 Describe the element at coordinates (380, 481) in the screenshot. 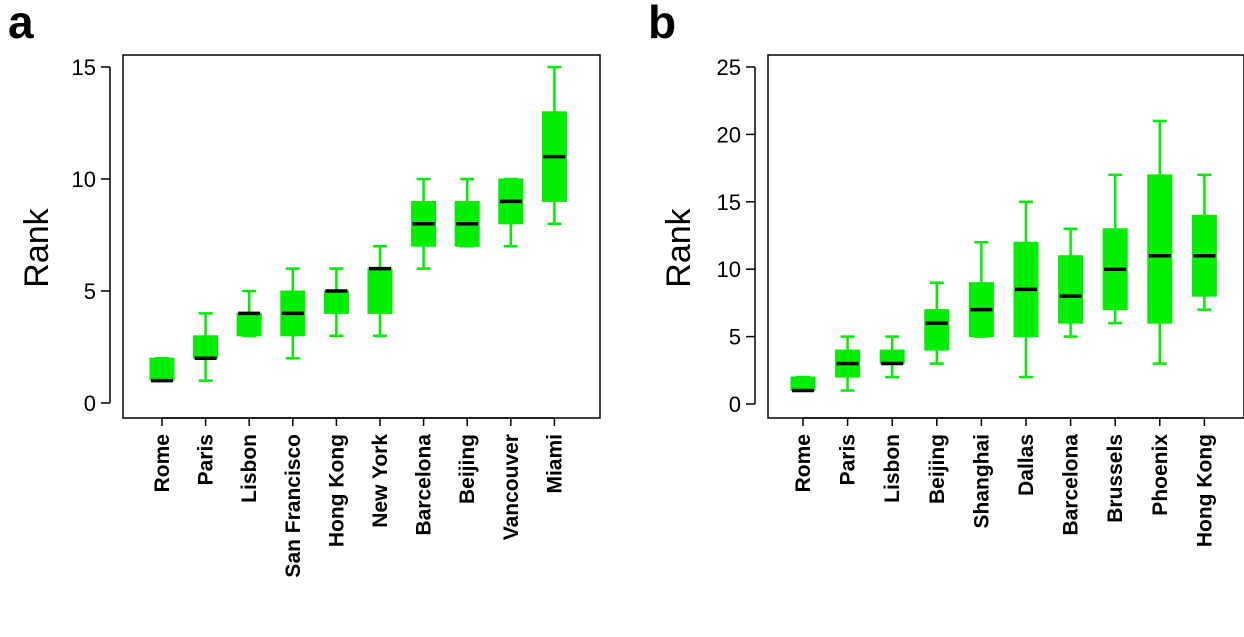

I see `x-tick-label: New York` at that location.